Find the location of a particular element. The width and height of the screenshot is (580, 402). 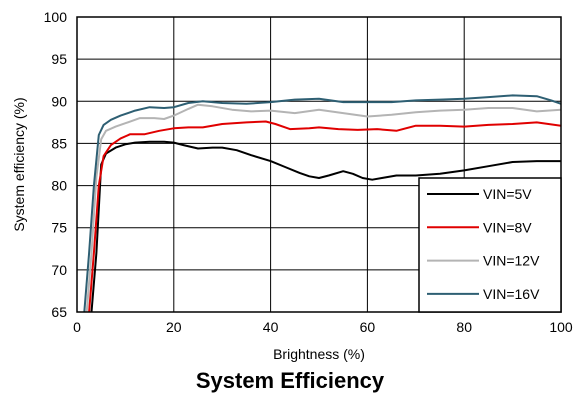

x-tick-label: 100 is located at coordinates (561, 327).